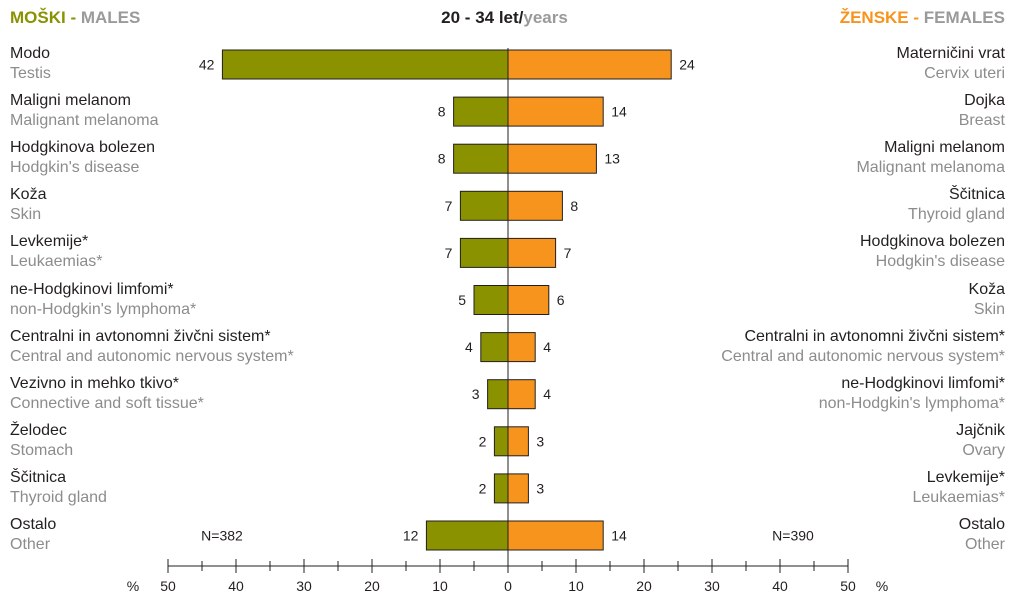 This screenshot has height=596, width=1009. What do you see at coordinates (482, 17) in the screenshot?
I see `chart-title-main: 20 - 34 let/` at bounding box center [482, 17].